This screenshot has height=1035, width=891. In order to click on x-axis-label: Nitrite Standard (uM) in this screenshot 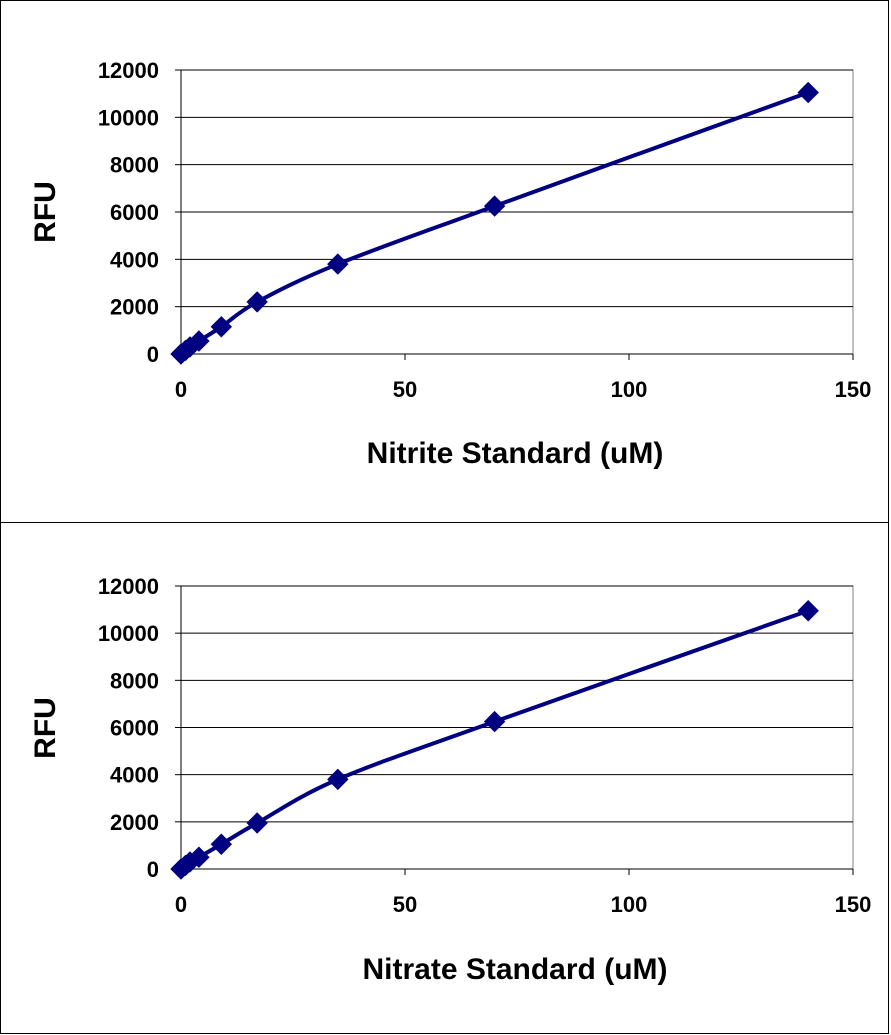, I will do `click(515, 453)`.